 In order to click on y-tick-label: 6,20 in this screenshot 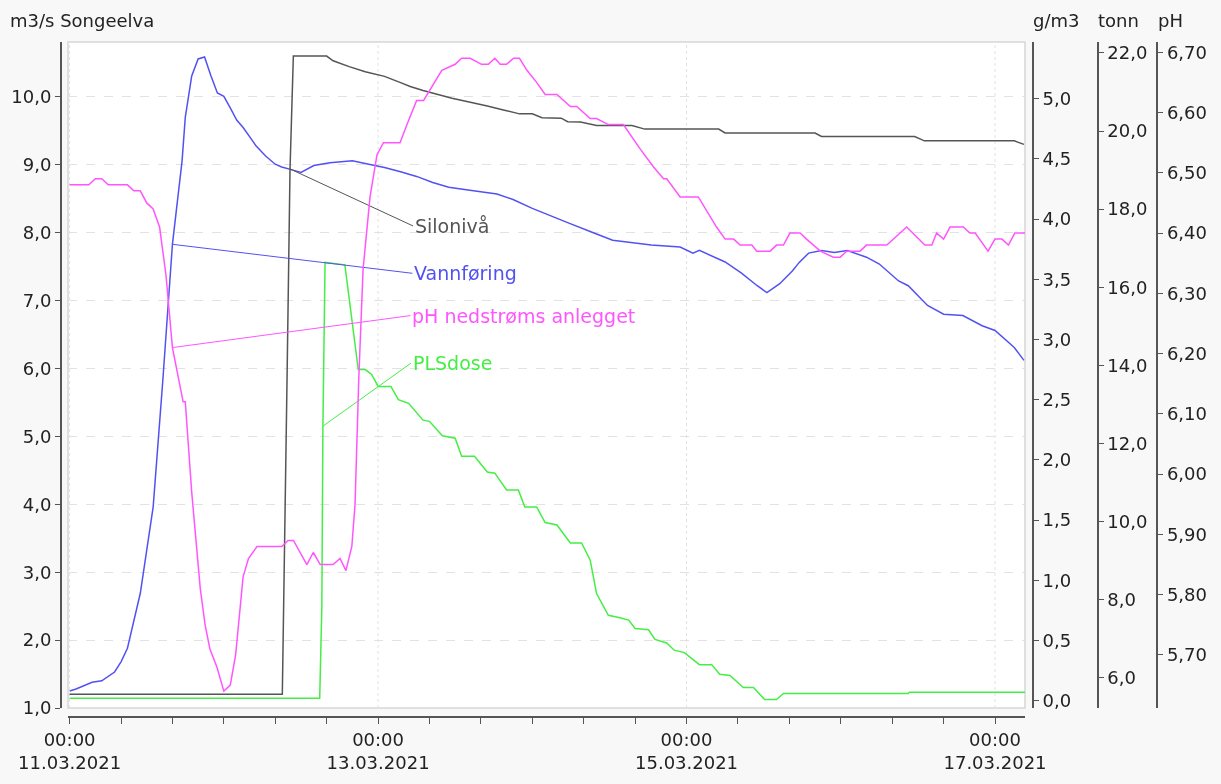, I will do `click(1186, 353)`.